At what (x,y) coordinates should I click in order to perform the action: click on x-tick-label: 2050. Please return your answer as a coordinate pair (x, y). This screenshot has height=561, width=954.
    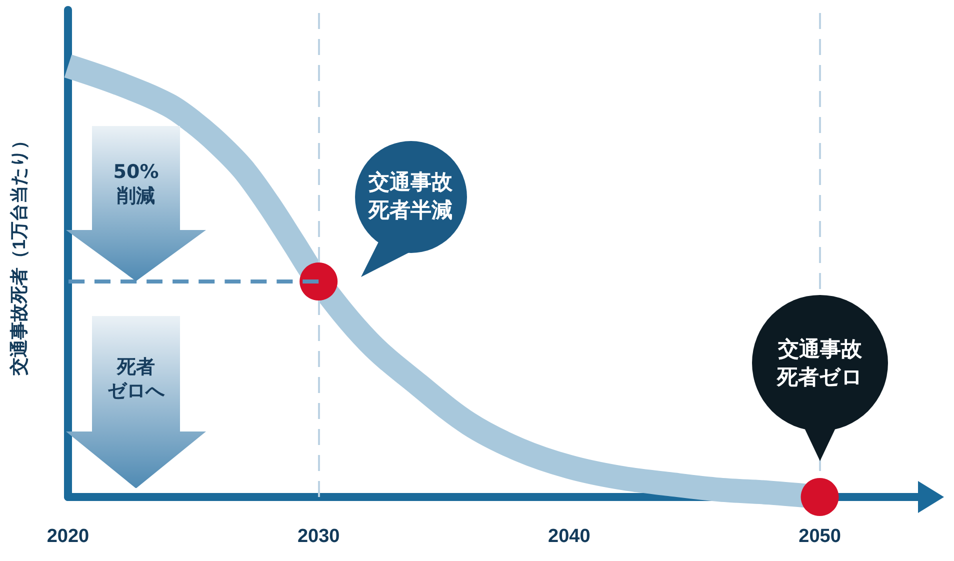
    Looking at the image, I should click on (819, 536).